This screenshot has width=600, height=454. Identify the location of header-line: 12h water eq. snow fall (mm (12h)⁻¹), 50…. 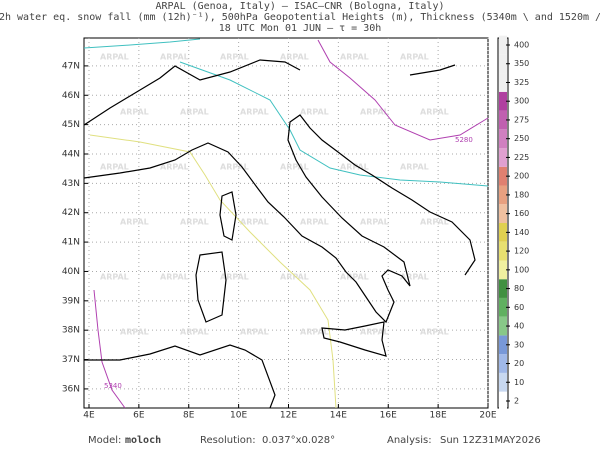
(300, 17).